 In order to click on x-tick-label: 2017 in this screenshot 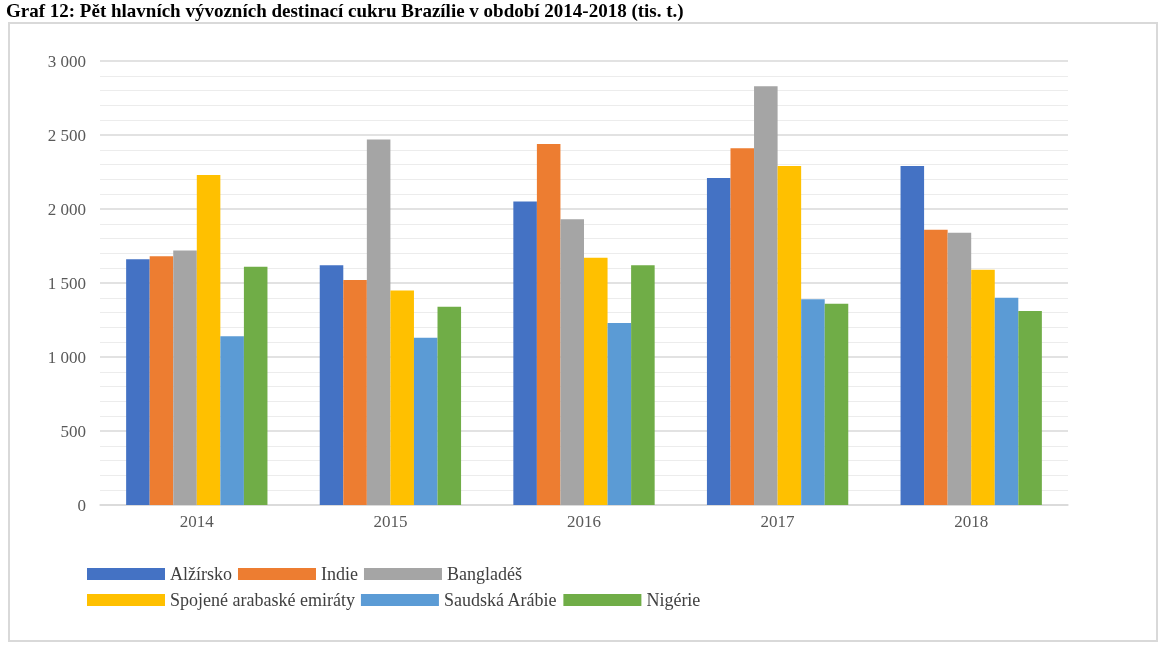, I will do `click(778, 521)`.